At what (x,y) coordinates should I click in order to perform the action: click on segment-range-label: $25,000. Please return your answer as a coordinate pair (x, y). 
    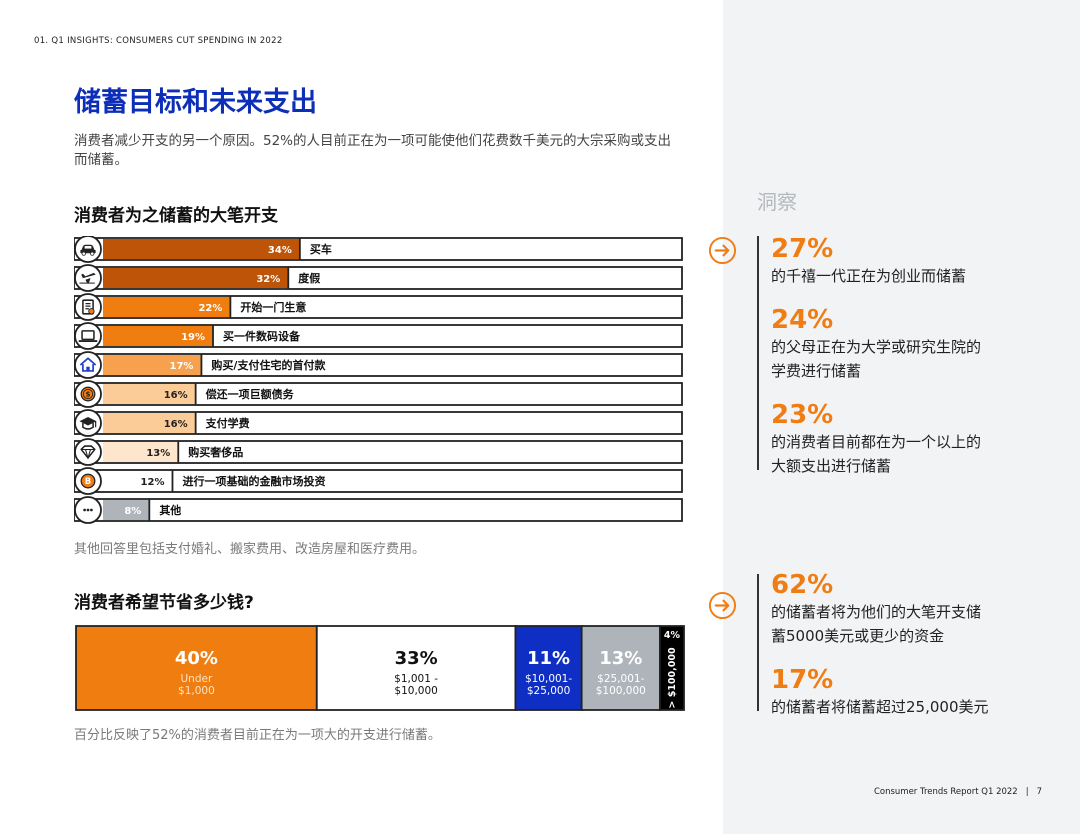
    Looking at the image, I should click on (548, 691).